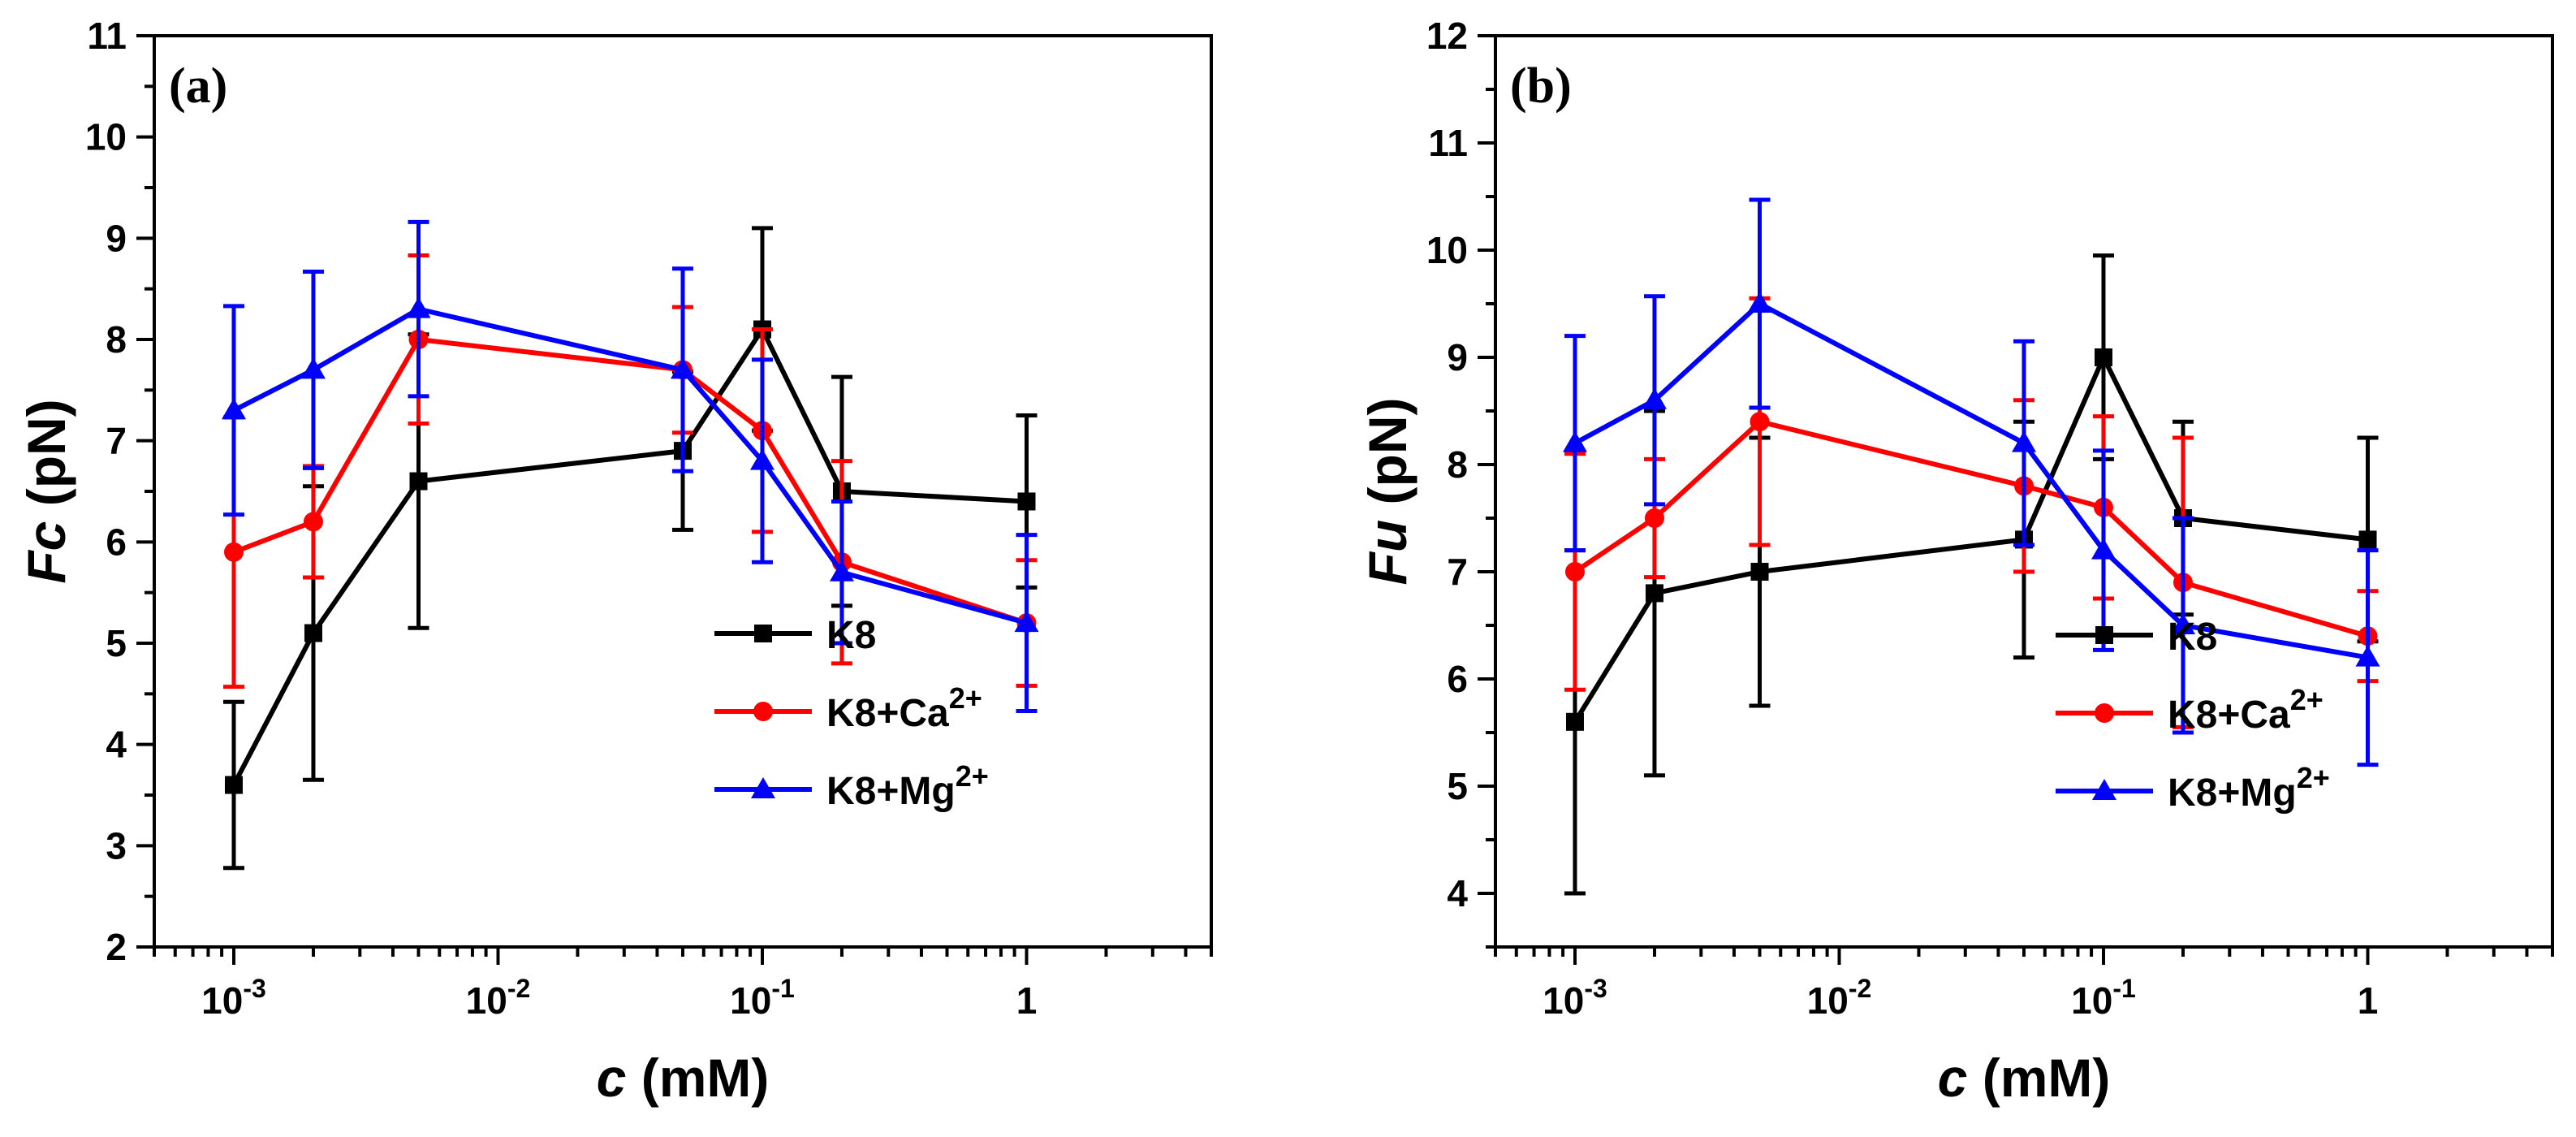 This screenshot has width=2576, height=1137. I want to click on legend-entry: K8, so click(2136, 637).